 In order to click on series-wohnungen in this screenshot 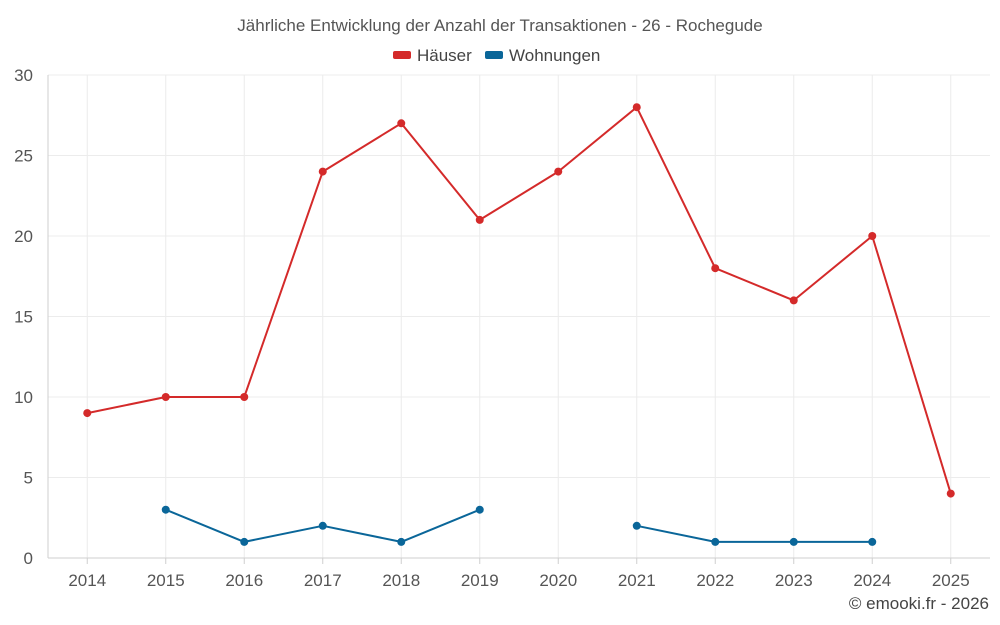, I will do `click(519, 525)`.